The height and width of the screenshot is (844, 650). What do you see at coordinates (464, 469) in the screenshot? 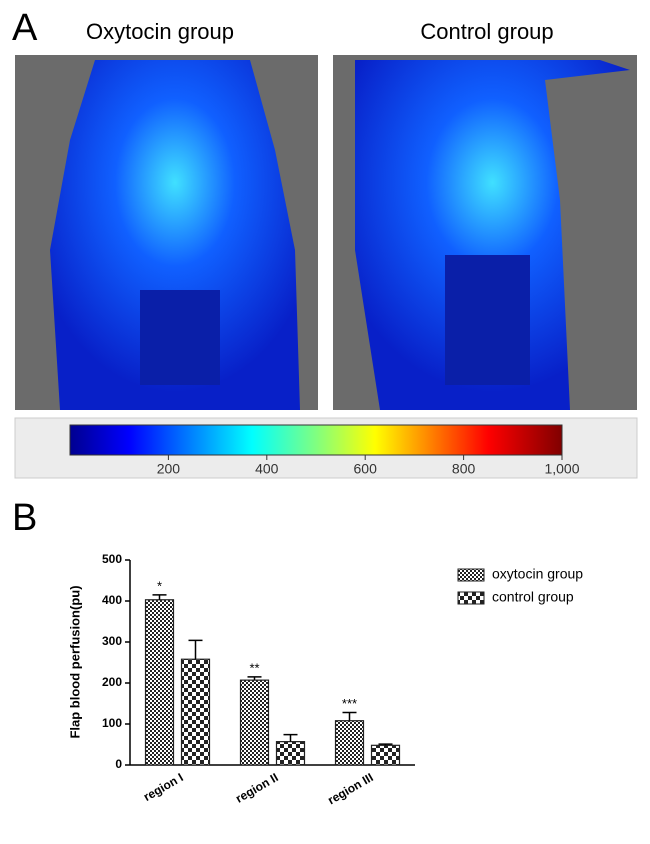
I see `colorbar-tick-label: 800` at bounding box center [464, 469].